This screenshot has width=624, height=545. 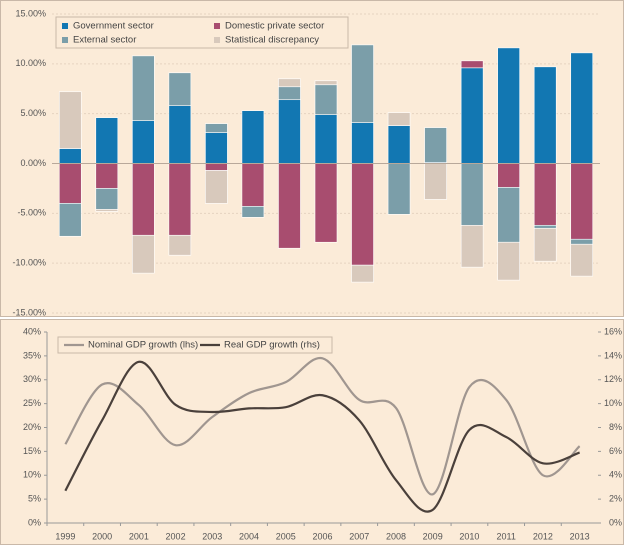 What do you see at coordinates (615, 427) in the screenshot?
I see `y2-tick-label: 8%` at bounding box center [615, 427].